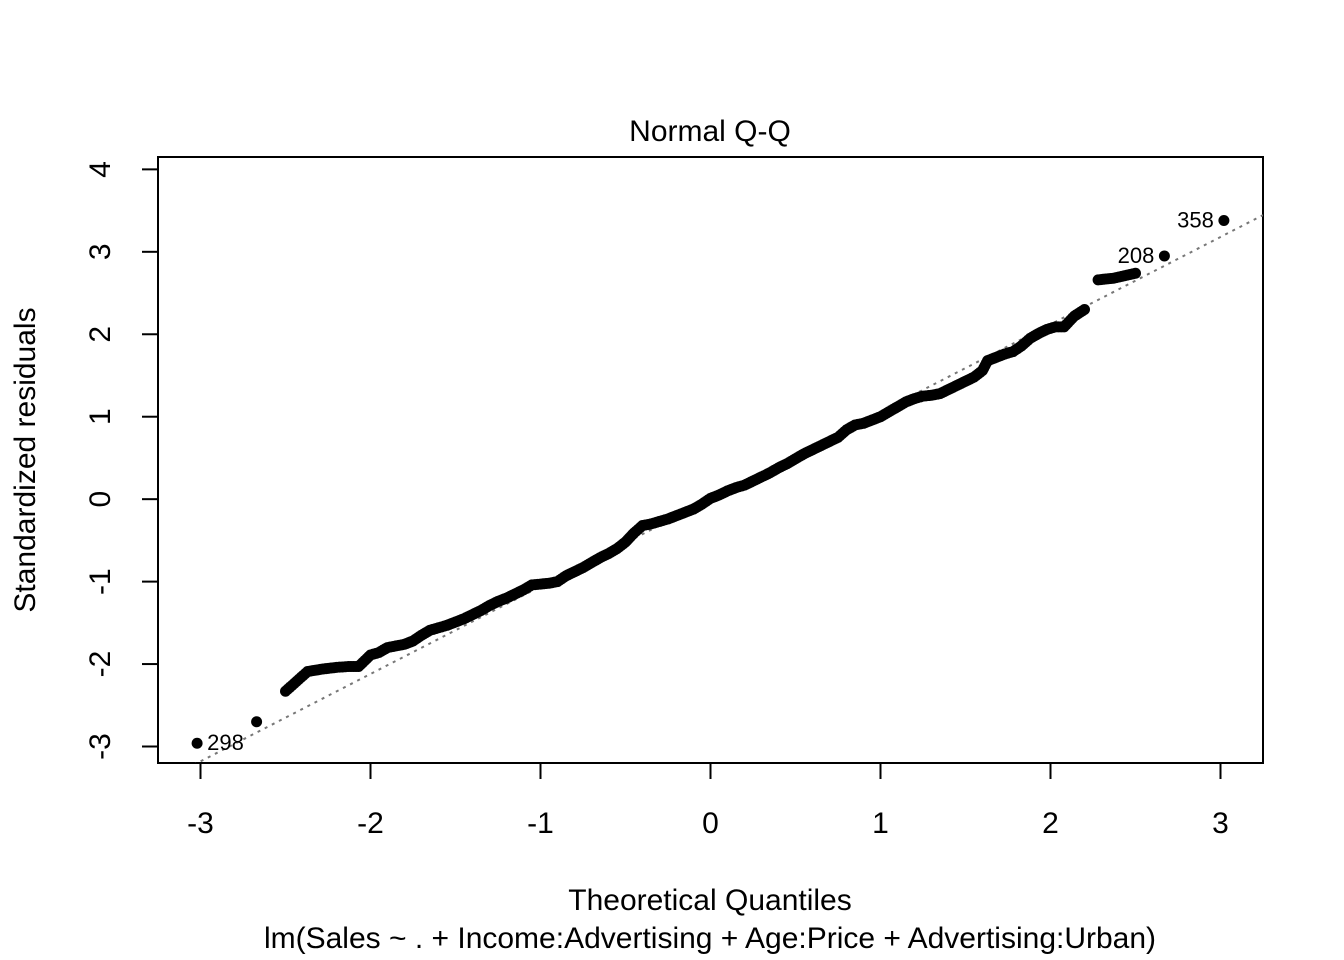 This screenshot has width=1344, height=960. What do you see at coordinates (100, 416) in the screenshot?
I see `y-tick-label: 1` at bounding box center [100, 416].